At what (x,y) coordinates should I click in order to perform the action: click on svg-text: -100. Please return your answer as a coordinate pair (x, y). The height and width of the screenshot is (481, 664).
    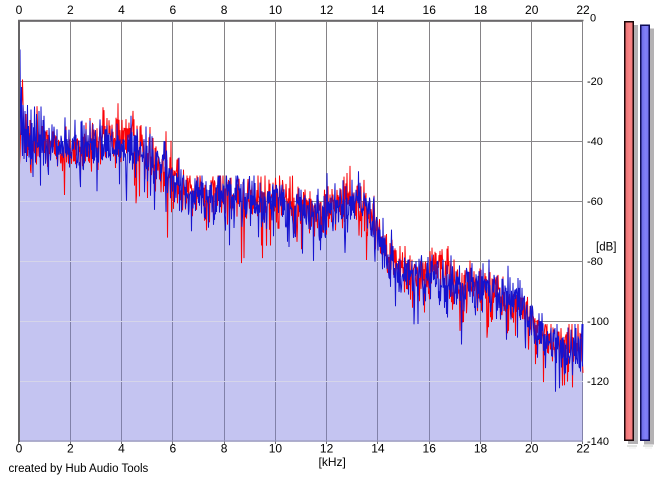
    Looking at the image, I should click on (598, 322).